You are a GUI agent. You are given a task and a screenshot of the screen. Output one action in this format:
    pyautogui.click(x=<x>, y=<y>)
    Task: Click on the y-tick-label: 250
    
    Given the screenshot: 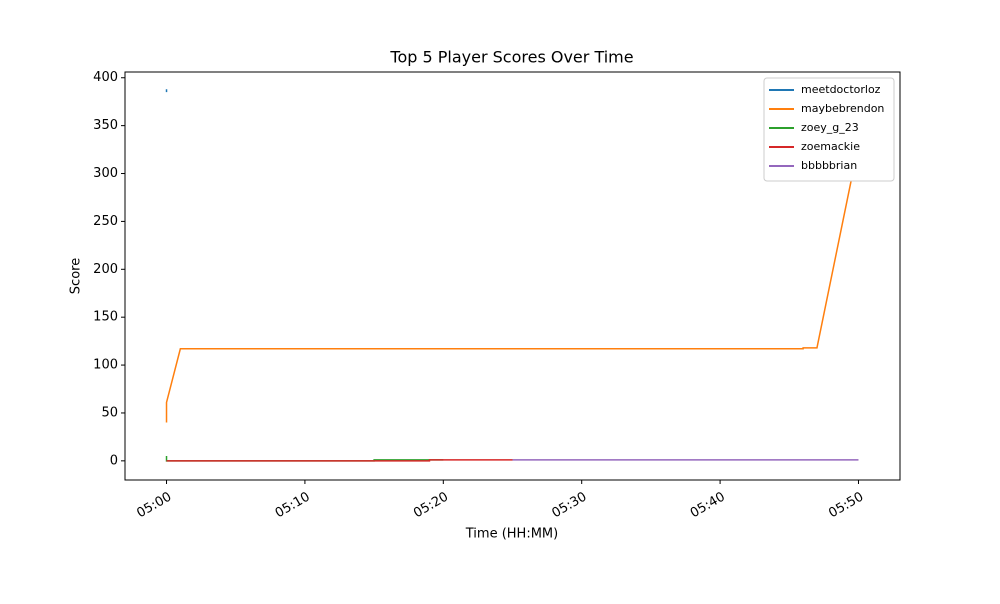 What is the action you would take?
    pyautogui.click(x=105, y=221)
    